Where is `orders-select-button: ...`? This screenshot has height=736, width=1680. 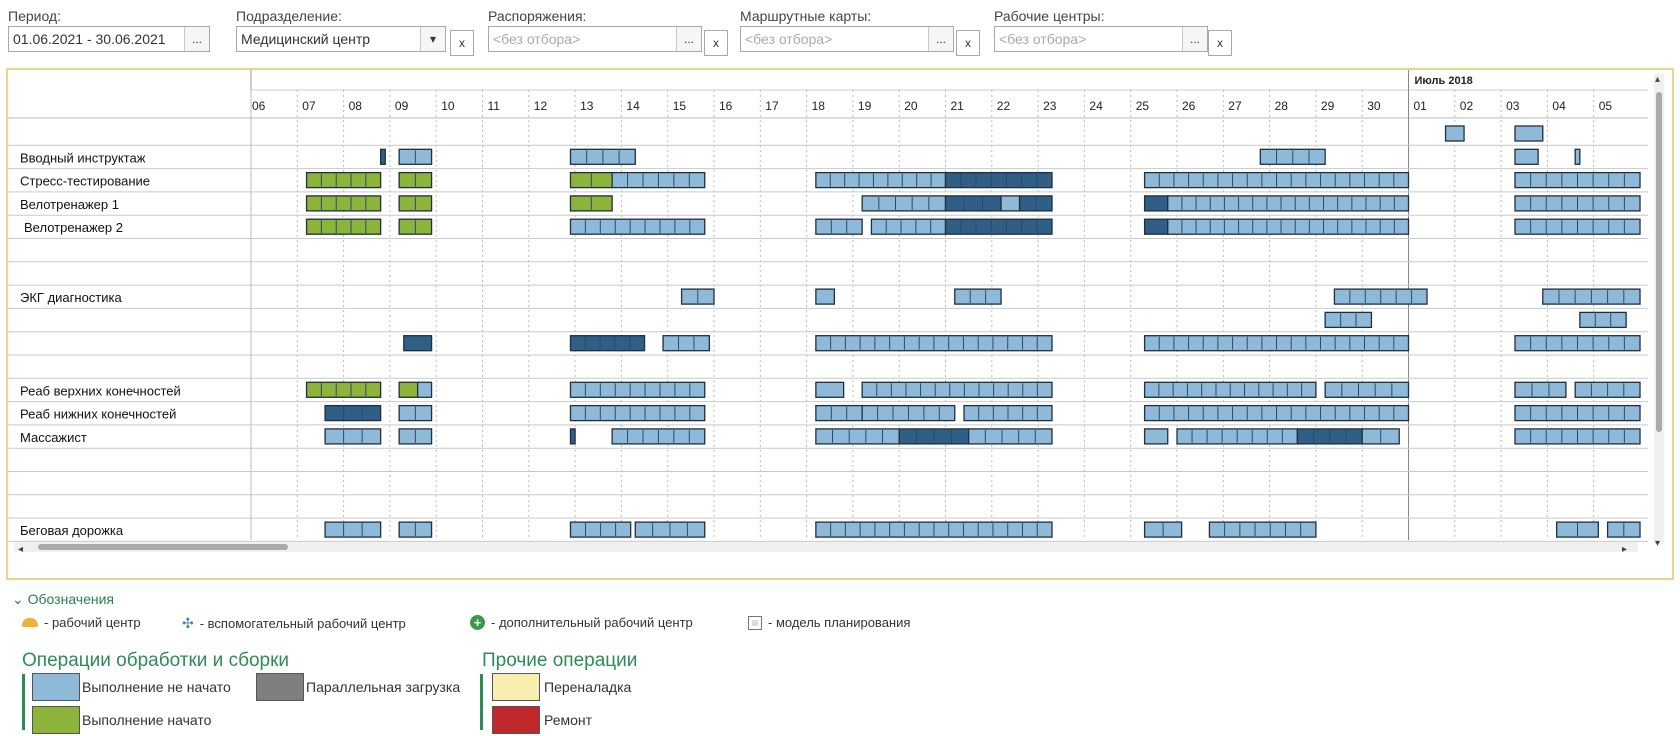 orders-select-button: ... is located at coordinates (688, 39).